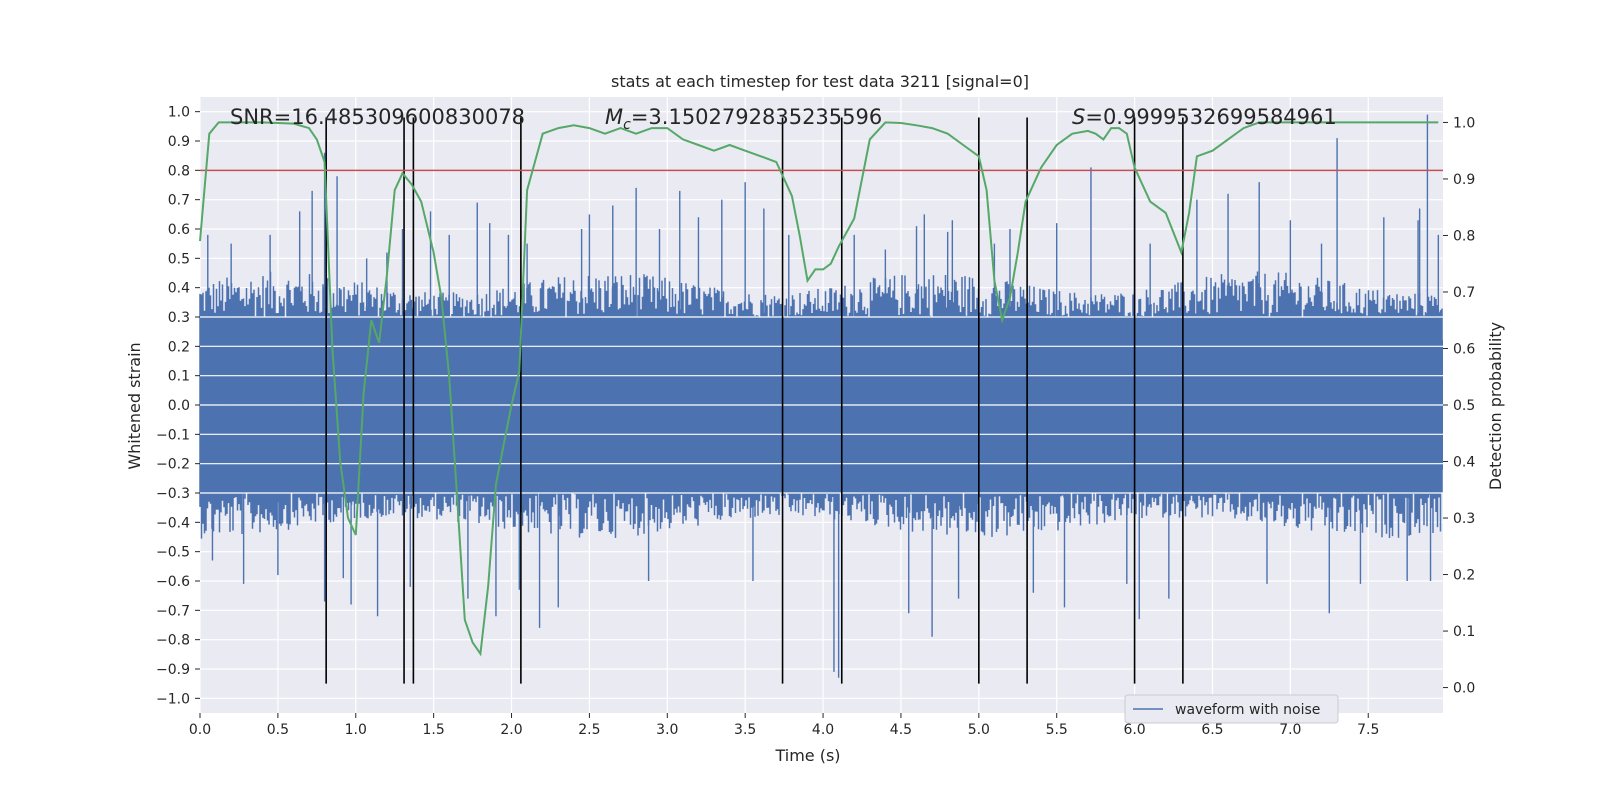  Describe the element at coordinates (200, 730) in the screenshot. I see `x-tick-label: 0.0` at that location.